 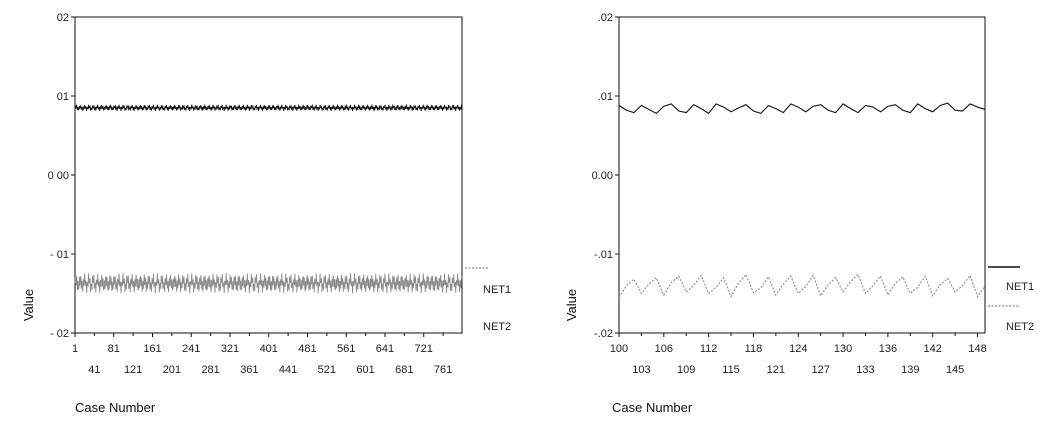 I want to click on x-tick-label: 133, so click(x=865, y=370).